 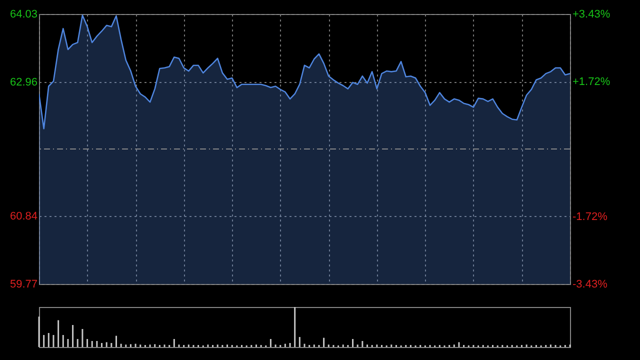 I want to click on y2-tick-label: +1.72%, so click(x=591, y=82).